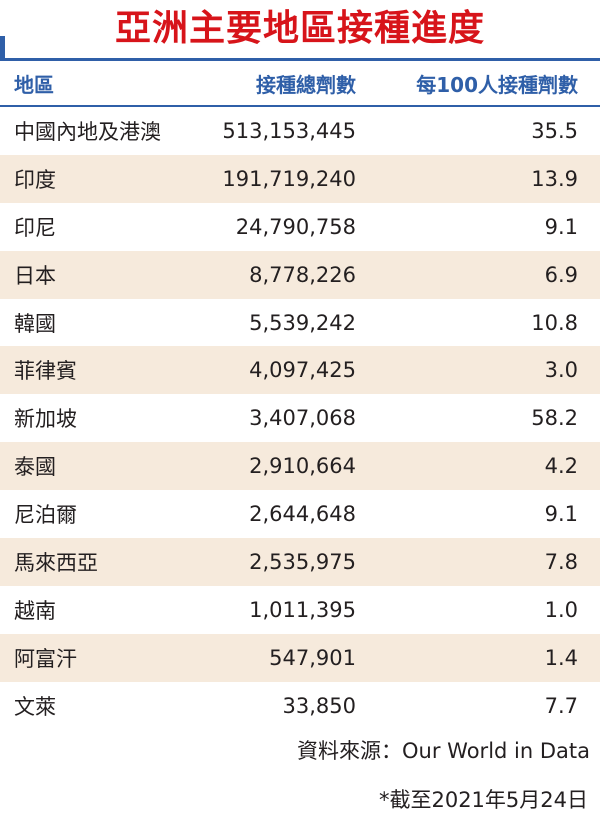 This screenshot has width=600, height=823. I want to click on cell-total-doses: 4,097,425, so click(302, 370).